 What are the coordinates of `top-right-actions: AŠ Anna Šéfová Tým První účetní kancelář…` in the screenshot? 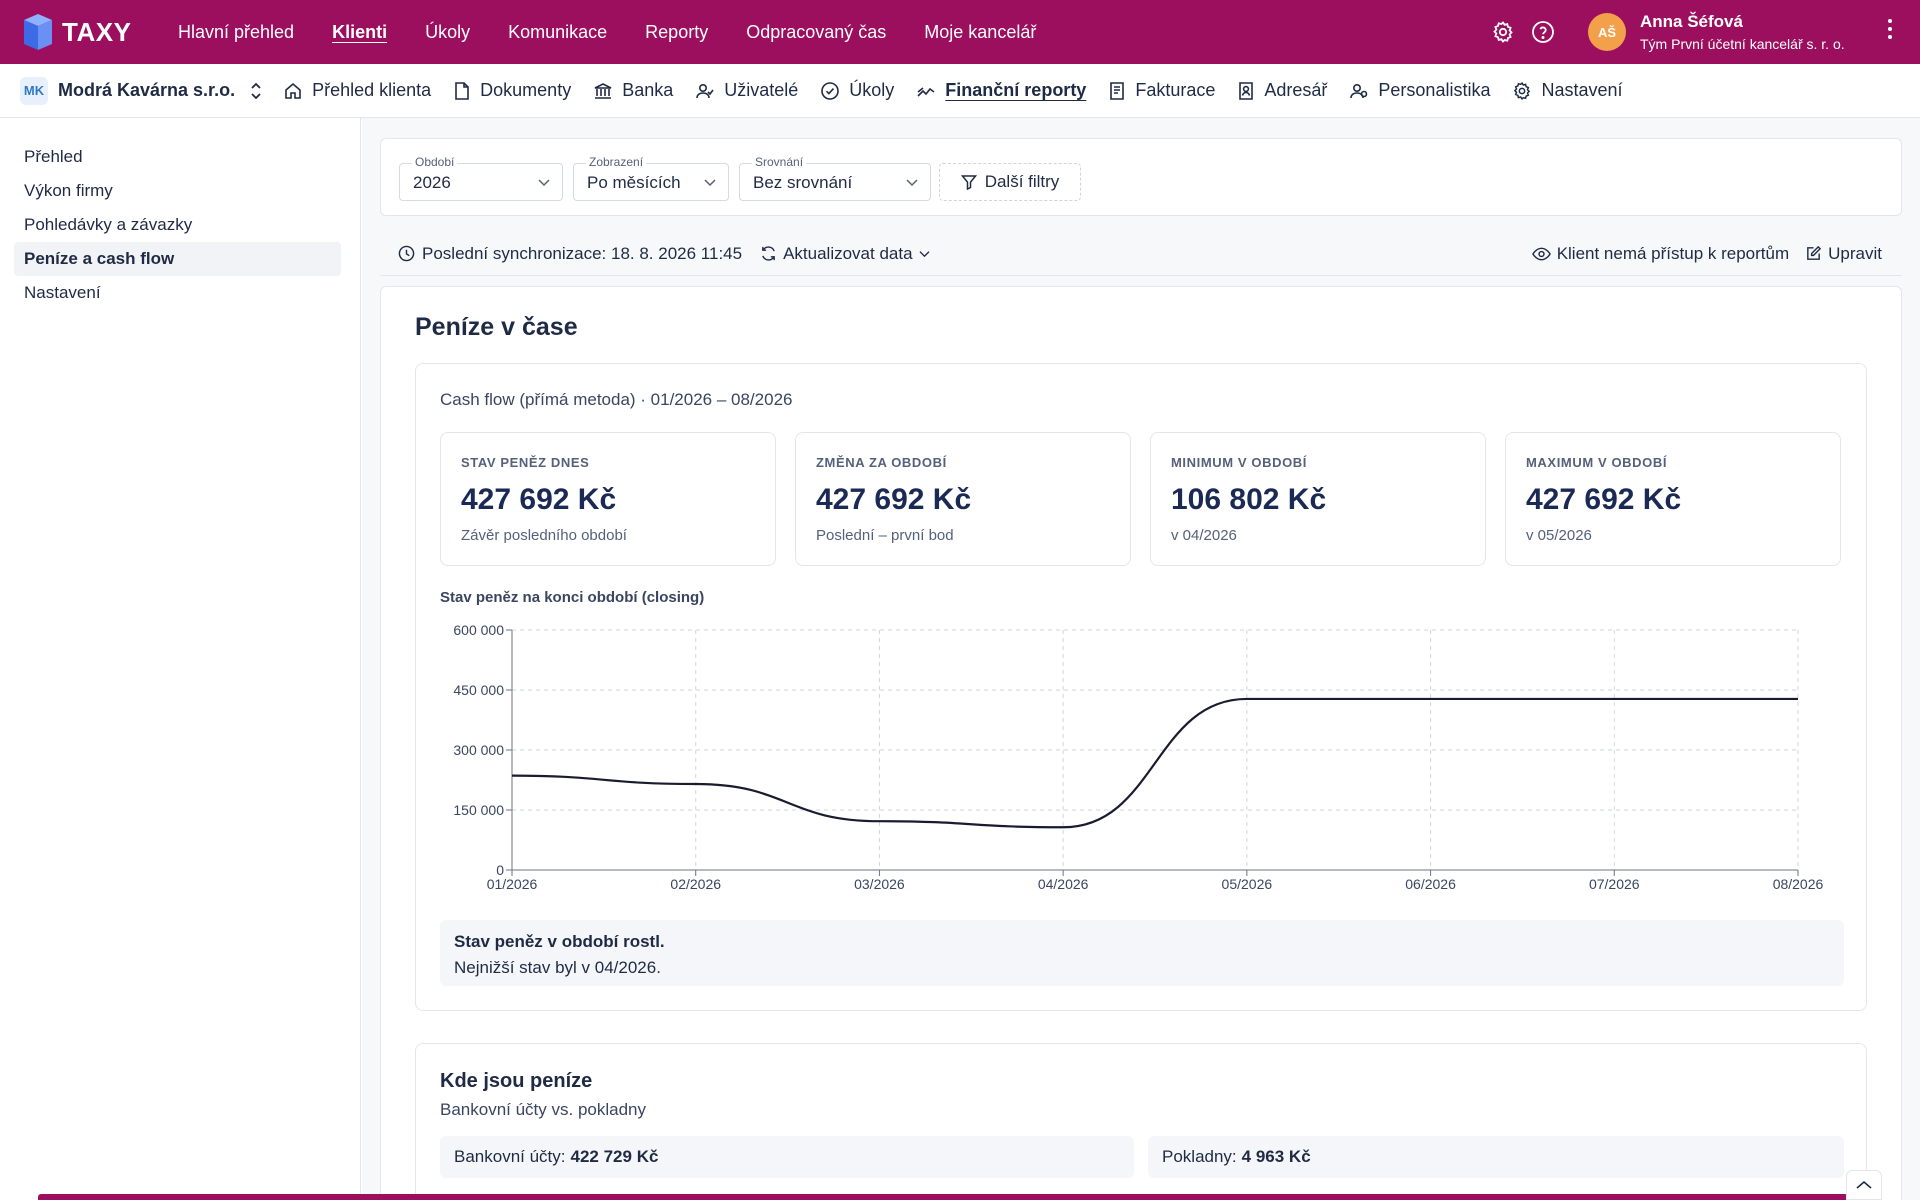 It's located at (1705, 32).